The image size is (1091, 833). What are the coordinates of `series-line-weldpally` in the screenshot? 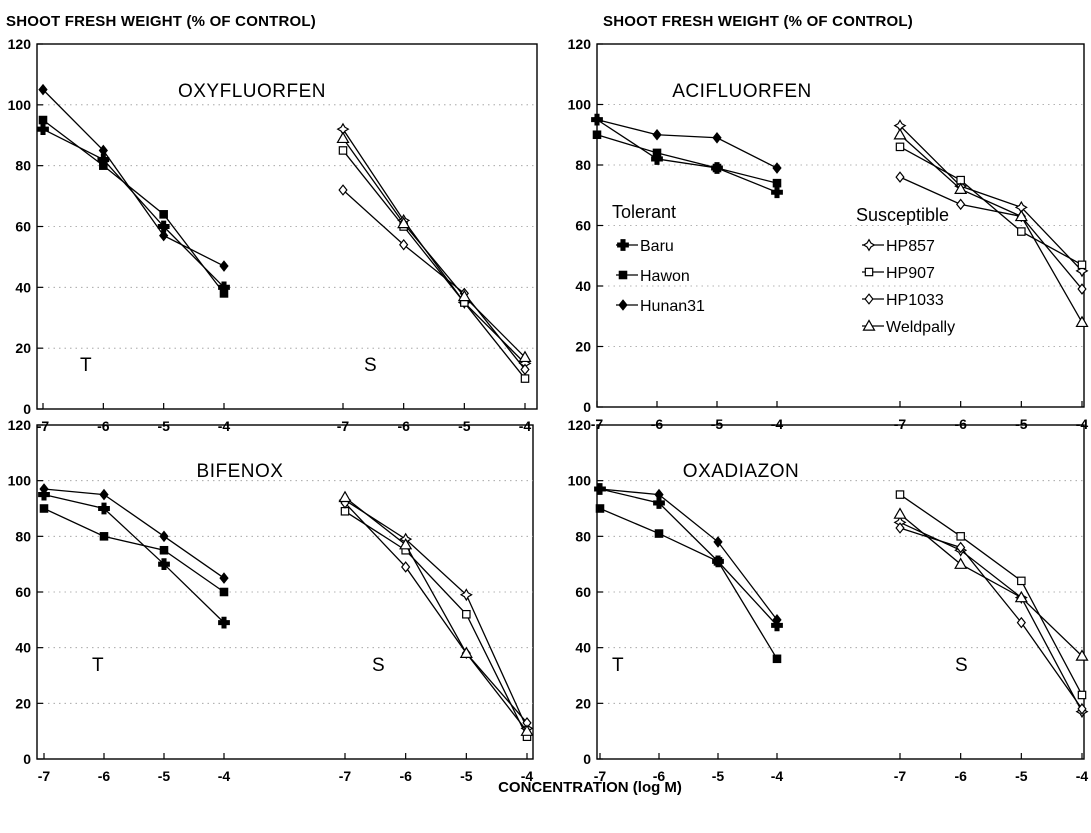 It's located at (436, 614).